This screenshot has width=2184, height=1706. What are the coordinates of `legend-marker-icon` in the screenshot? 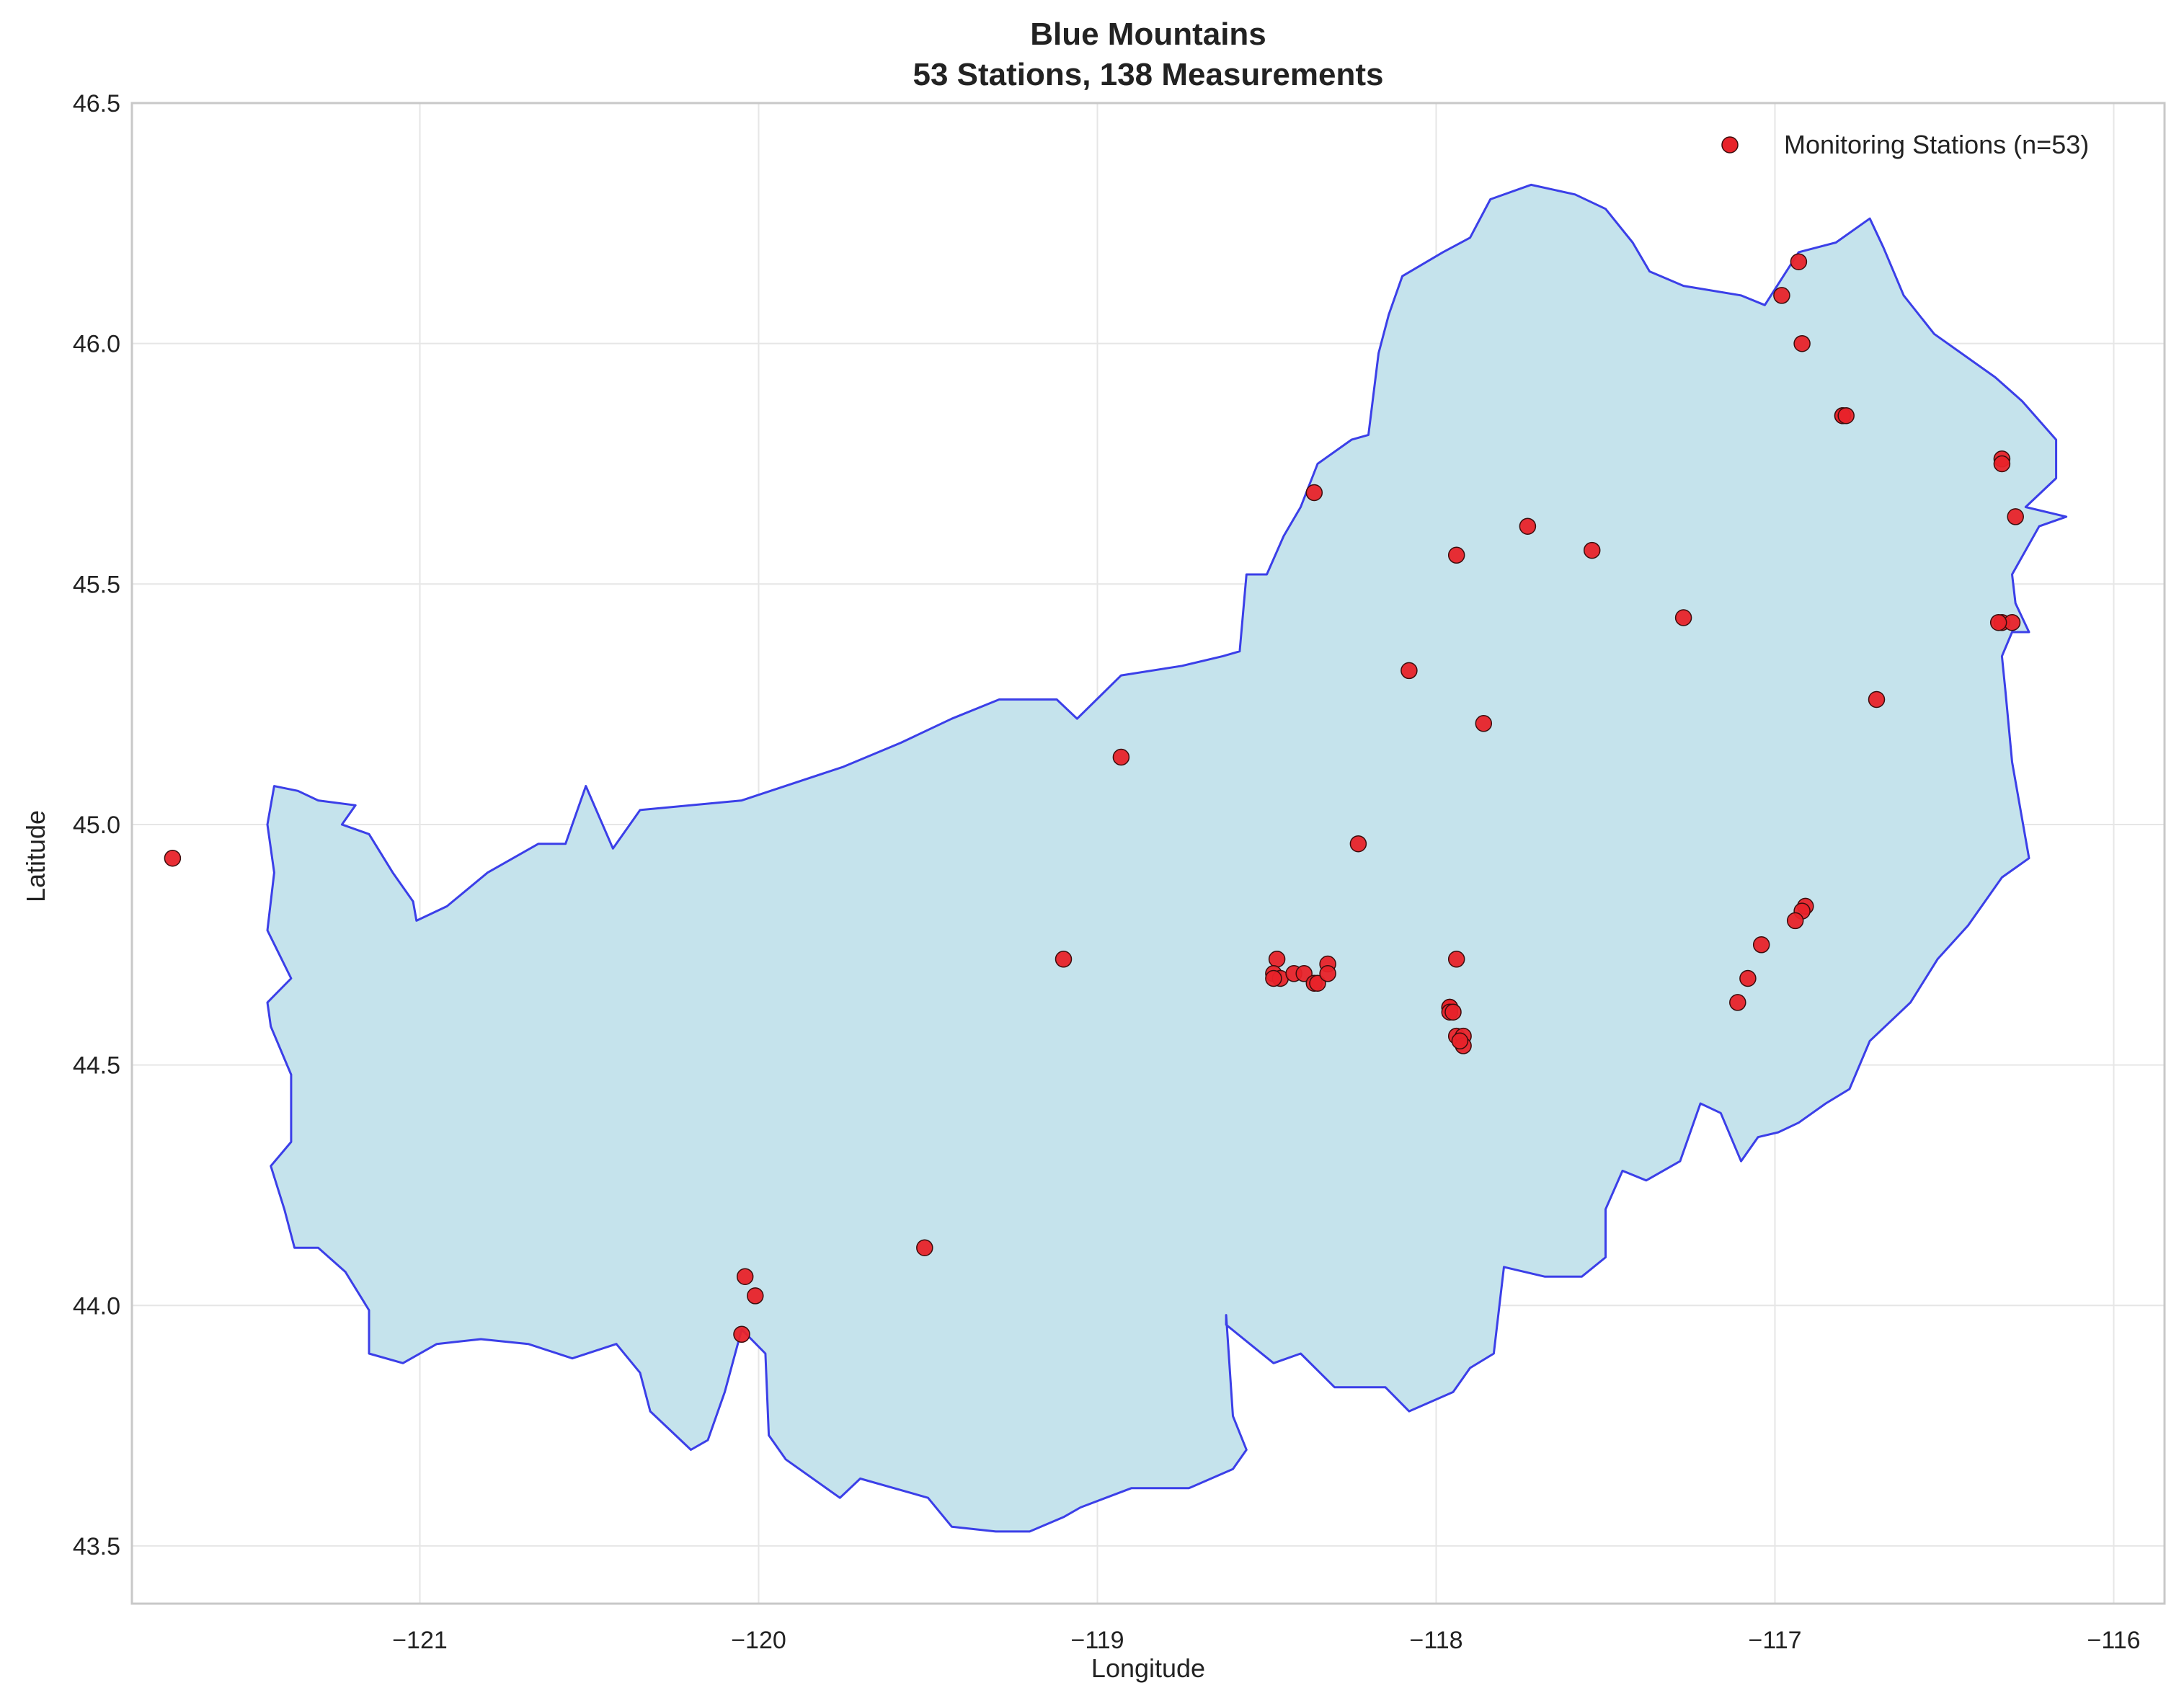 It's located at (1730, 145).